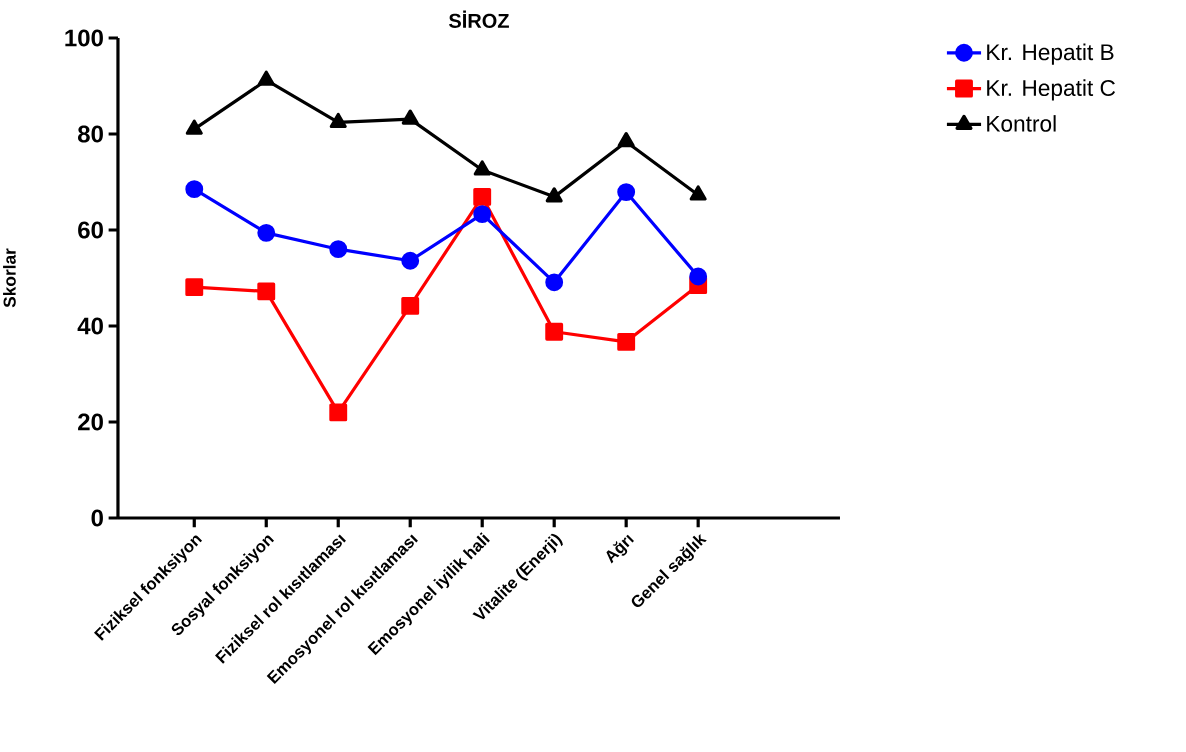 The image size is (1186, 752). I want to click on y-tick-label: 80, so click(90, 134).